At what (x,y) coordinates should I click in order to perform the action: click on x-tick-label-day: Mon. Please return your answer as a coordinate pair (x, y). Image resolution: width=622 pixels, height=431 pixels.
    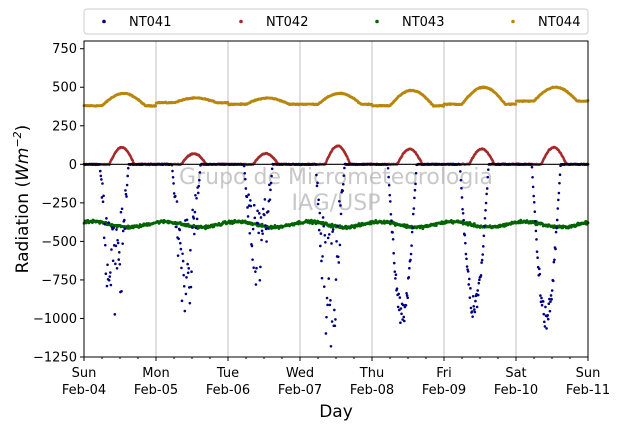
    Looking at the image, I should click on (155, 373).